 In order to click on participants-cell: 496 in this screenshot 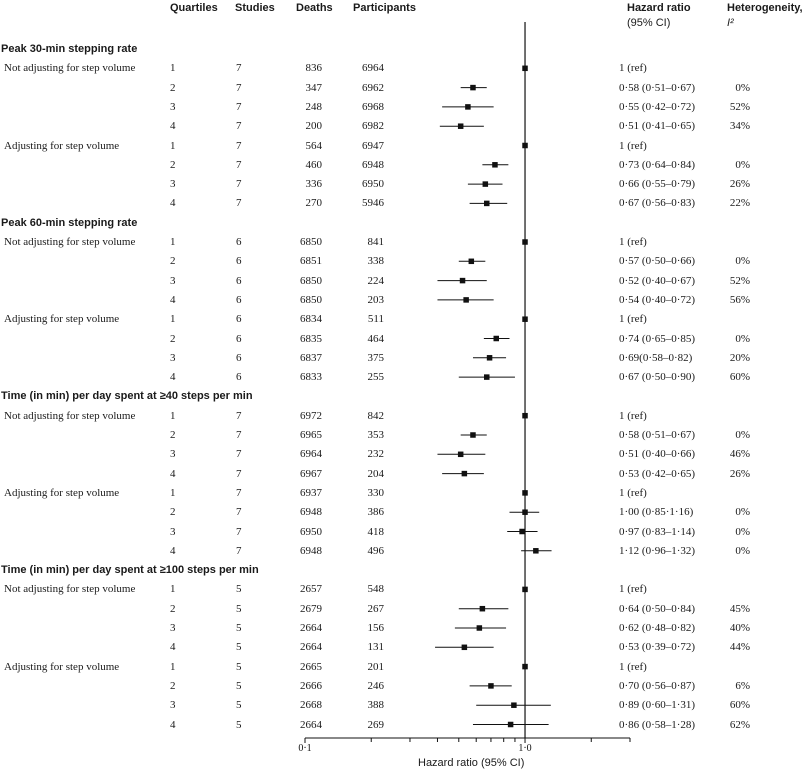, I will do `click(376, 550)`.